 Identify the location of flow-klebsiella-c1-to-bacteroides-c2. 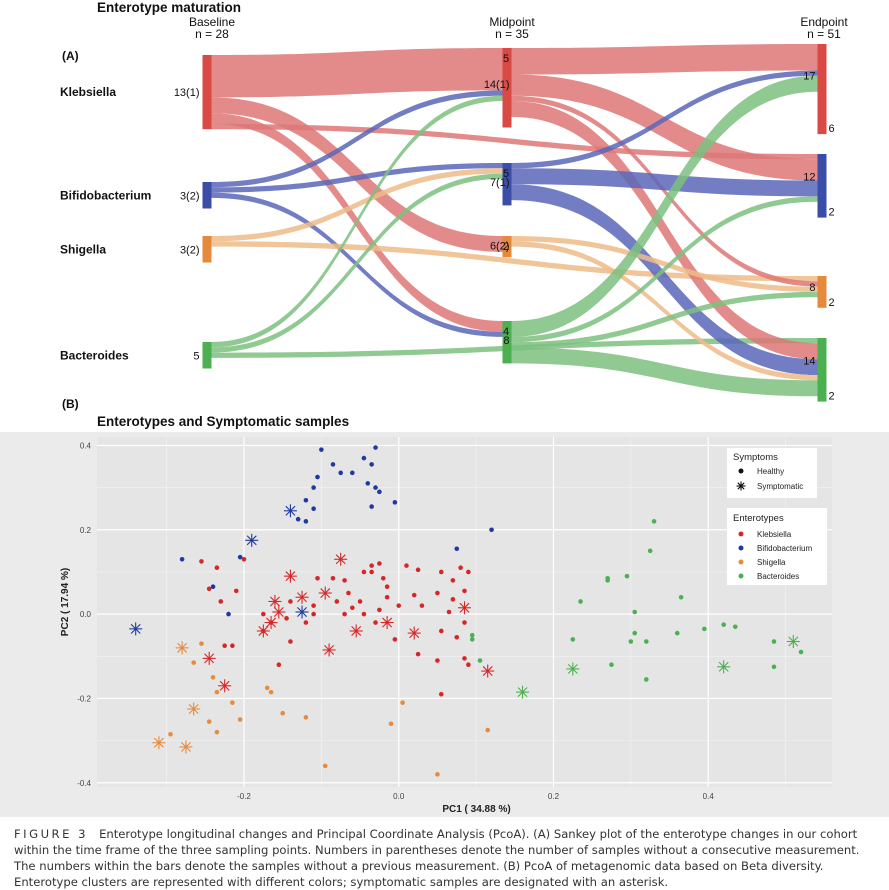
(664, 230).